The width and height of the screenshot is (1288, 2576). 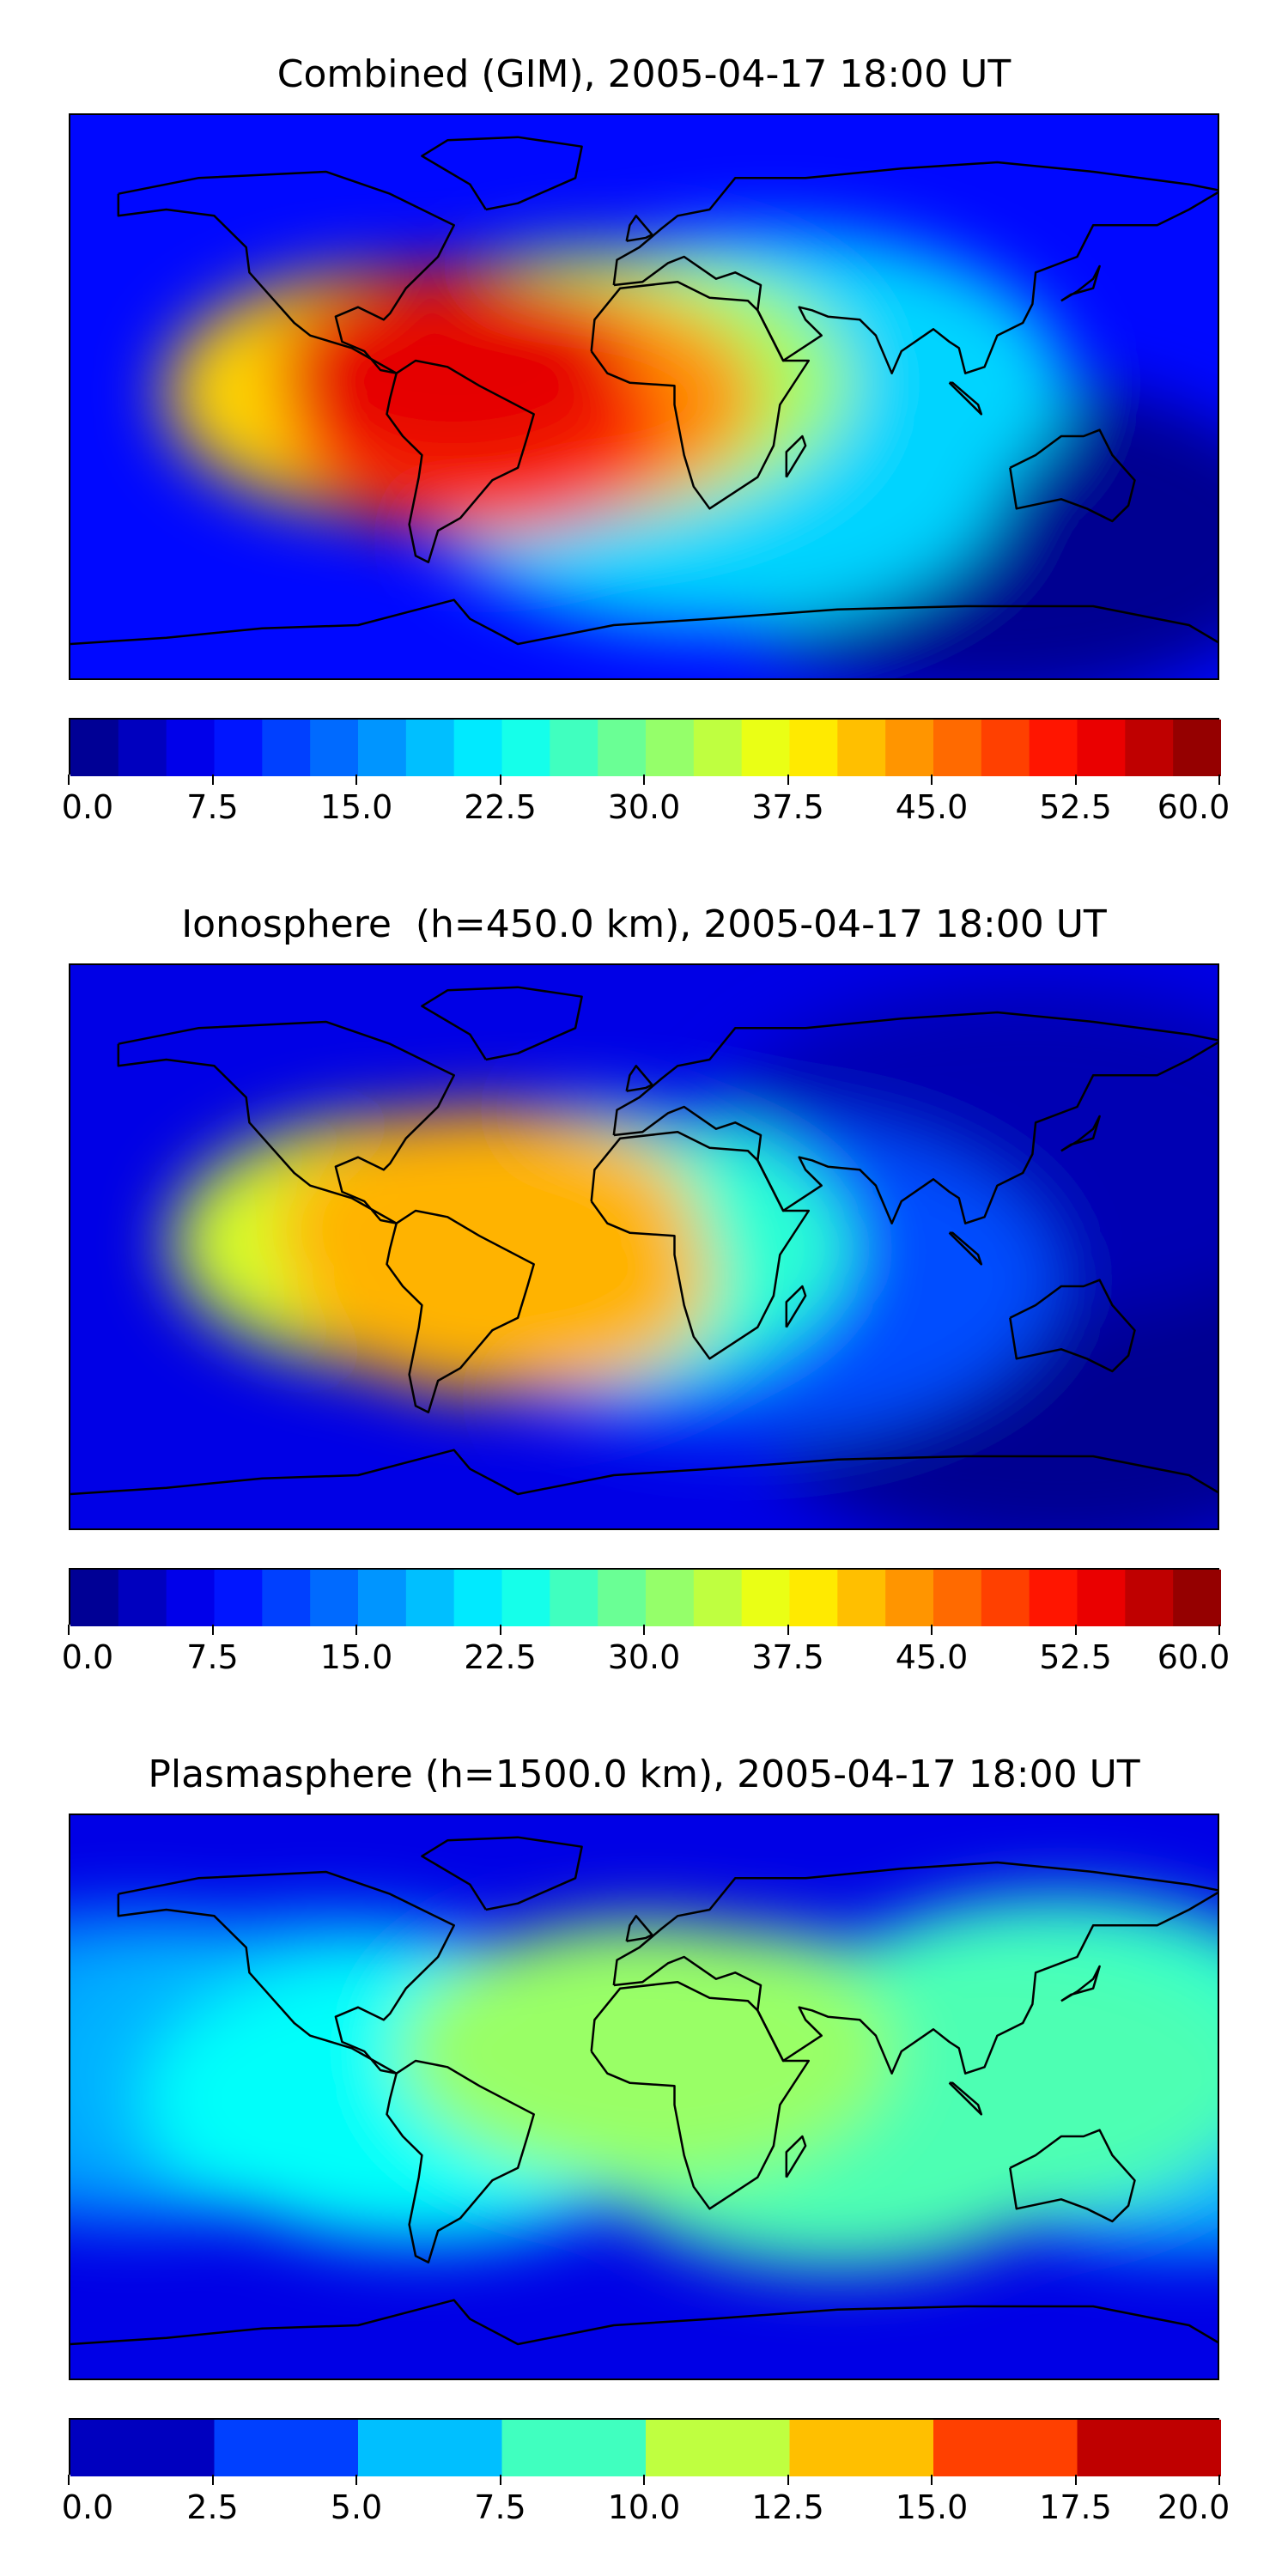 What do you see at coordinates (646, 2500) in the screenshot?
I see `colorbar-ticks: 0.0 2.5 5.0 7.5 10.0 12.5 15.0 17.5 20.0` at bounding box center [646, 2500].